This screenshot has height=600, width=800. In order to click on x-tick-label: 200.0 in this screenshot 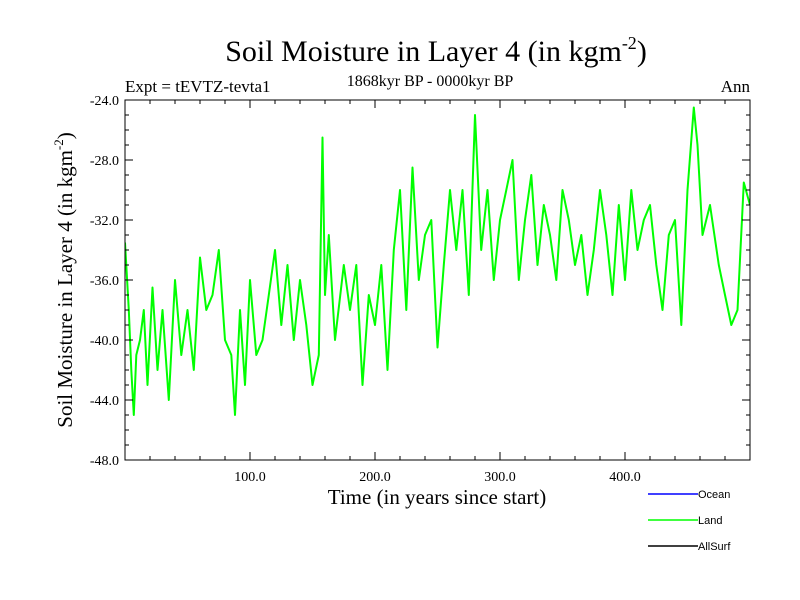, I will do `click(375, 477)`.